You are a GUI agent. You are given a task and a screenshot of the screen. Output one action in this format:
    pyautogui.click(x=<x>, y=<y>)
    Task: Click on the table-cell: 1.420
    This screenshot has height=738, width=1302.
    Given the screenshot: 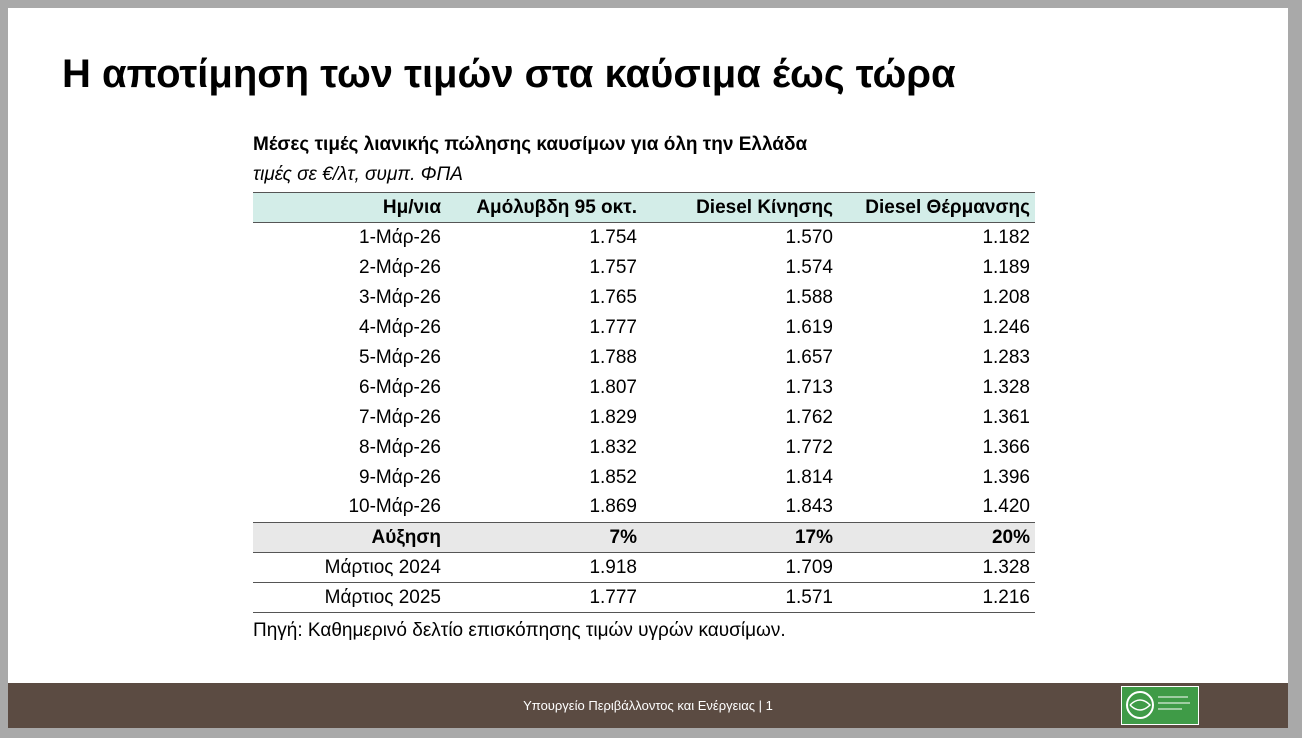 What is the action you would take?
    pyautogui.click(x=1006, y=507)
    